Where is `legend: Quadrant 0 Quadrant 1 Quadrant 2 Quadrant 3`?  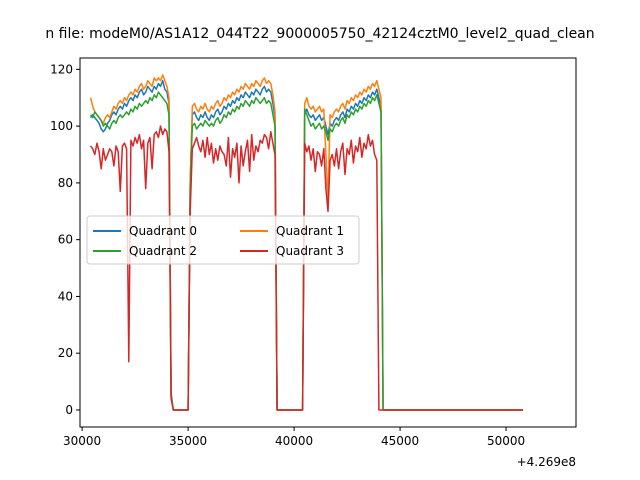 legend: Quadrant 0 Quadrant 1 Quadrant 2 Quadrant 3 is located at coordinates (223, 240).